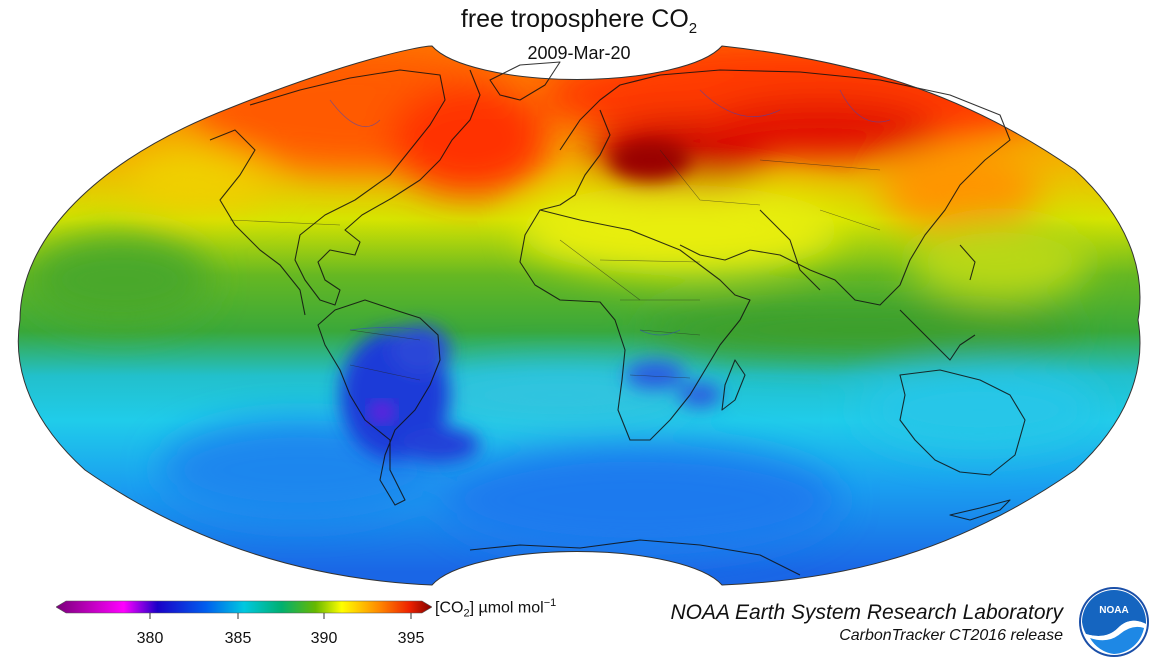  Describe the element at coordinates (1114, 622) in the screenshot. I see `noaa-logo-icon: NOAA` at that location.